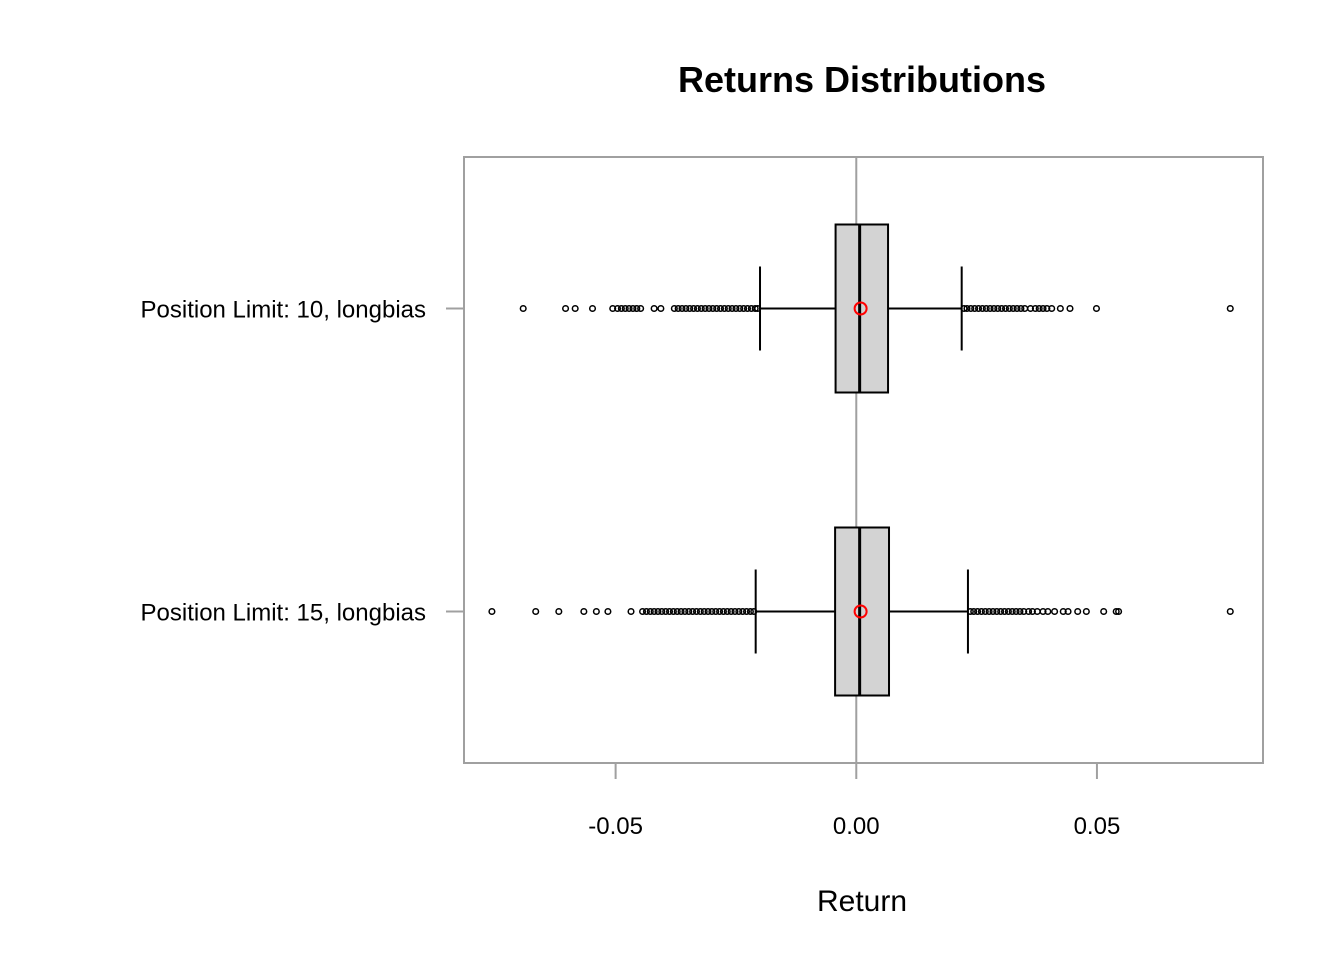 This screenshot has height=960, width=1344. Describe the element at coordinates (615, 826) in the screenshot. I see `x-tick-label: -0.05` at that location.